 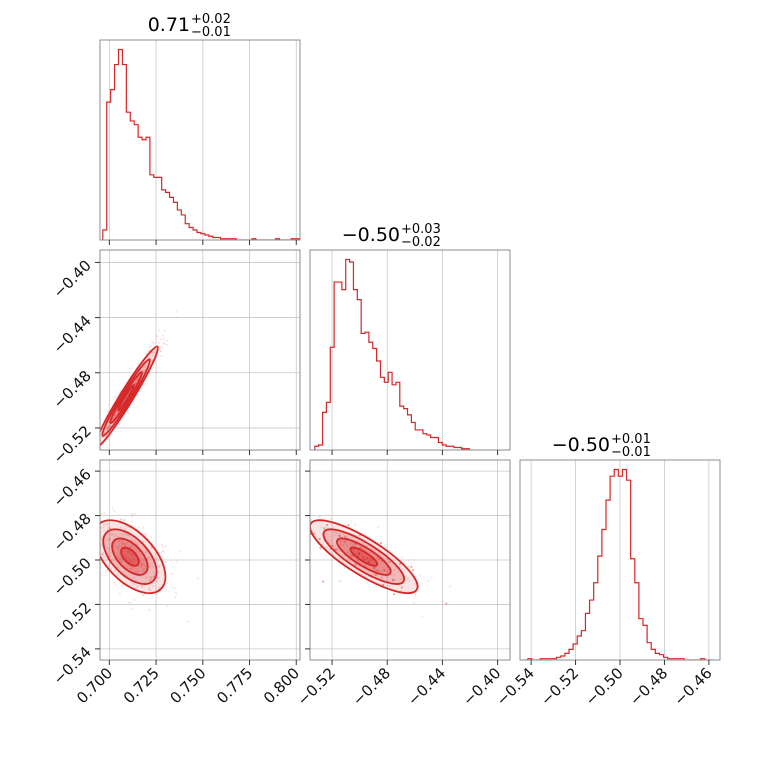 What do you see at coordinates (72, 389) in the screenshot?
I see `y-tick-label: −0.48` at bounding box center [72, 389].